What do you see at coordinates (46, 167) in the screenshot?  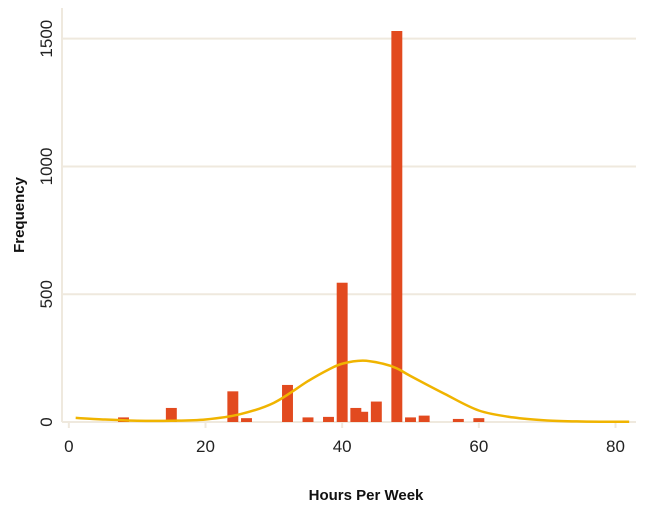 I see `y-tick-label: 1000` at bounding box center [46, 167].